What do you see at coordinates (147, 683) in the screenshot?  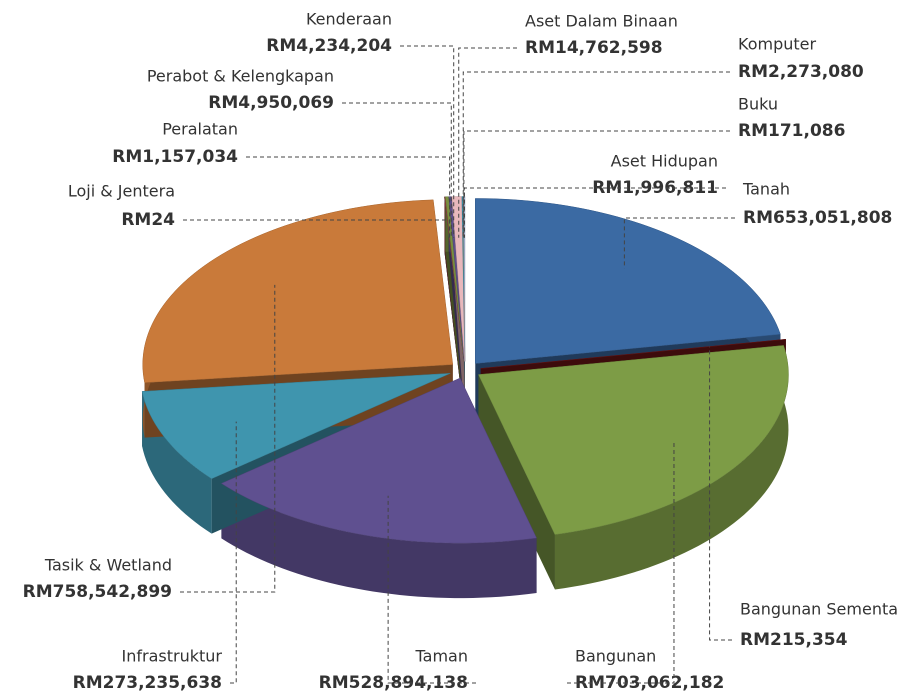 I see `value-label: RM273,235,638` at bounding box center [147, 683].